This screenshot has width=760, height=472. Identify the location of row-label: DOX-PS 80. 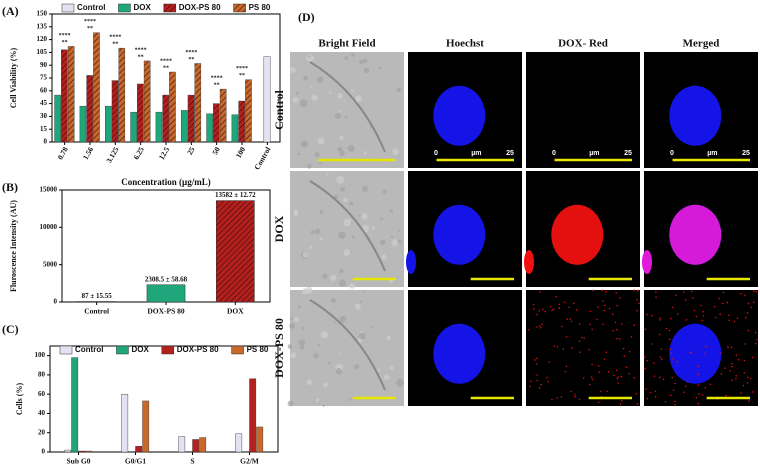
(279, 348).